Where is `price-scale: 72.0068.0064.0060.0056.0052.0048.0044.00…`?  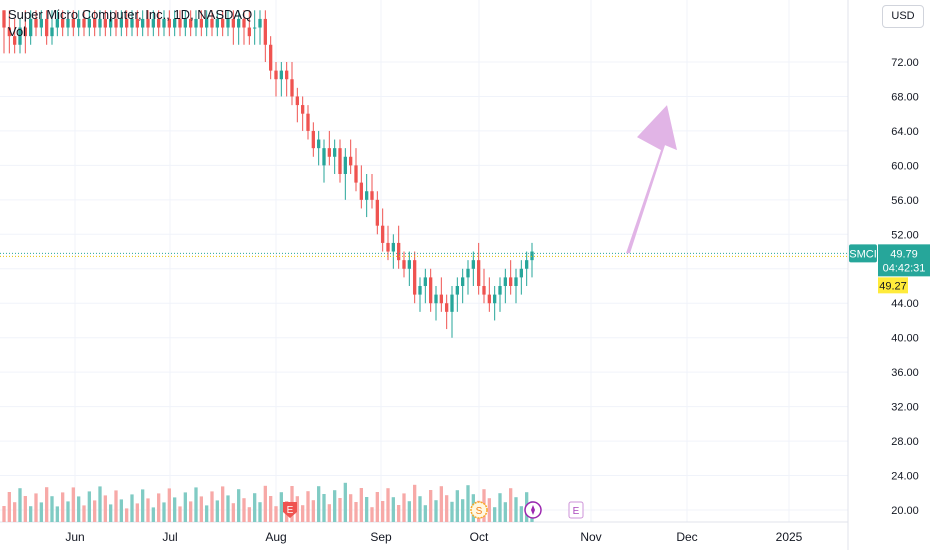
price-scale: 72.0068.0064.0060.0056.0052.0048.0044.00… is located at coordinates (889, 287).